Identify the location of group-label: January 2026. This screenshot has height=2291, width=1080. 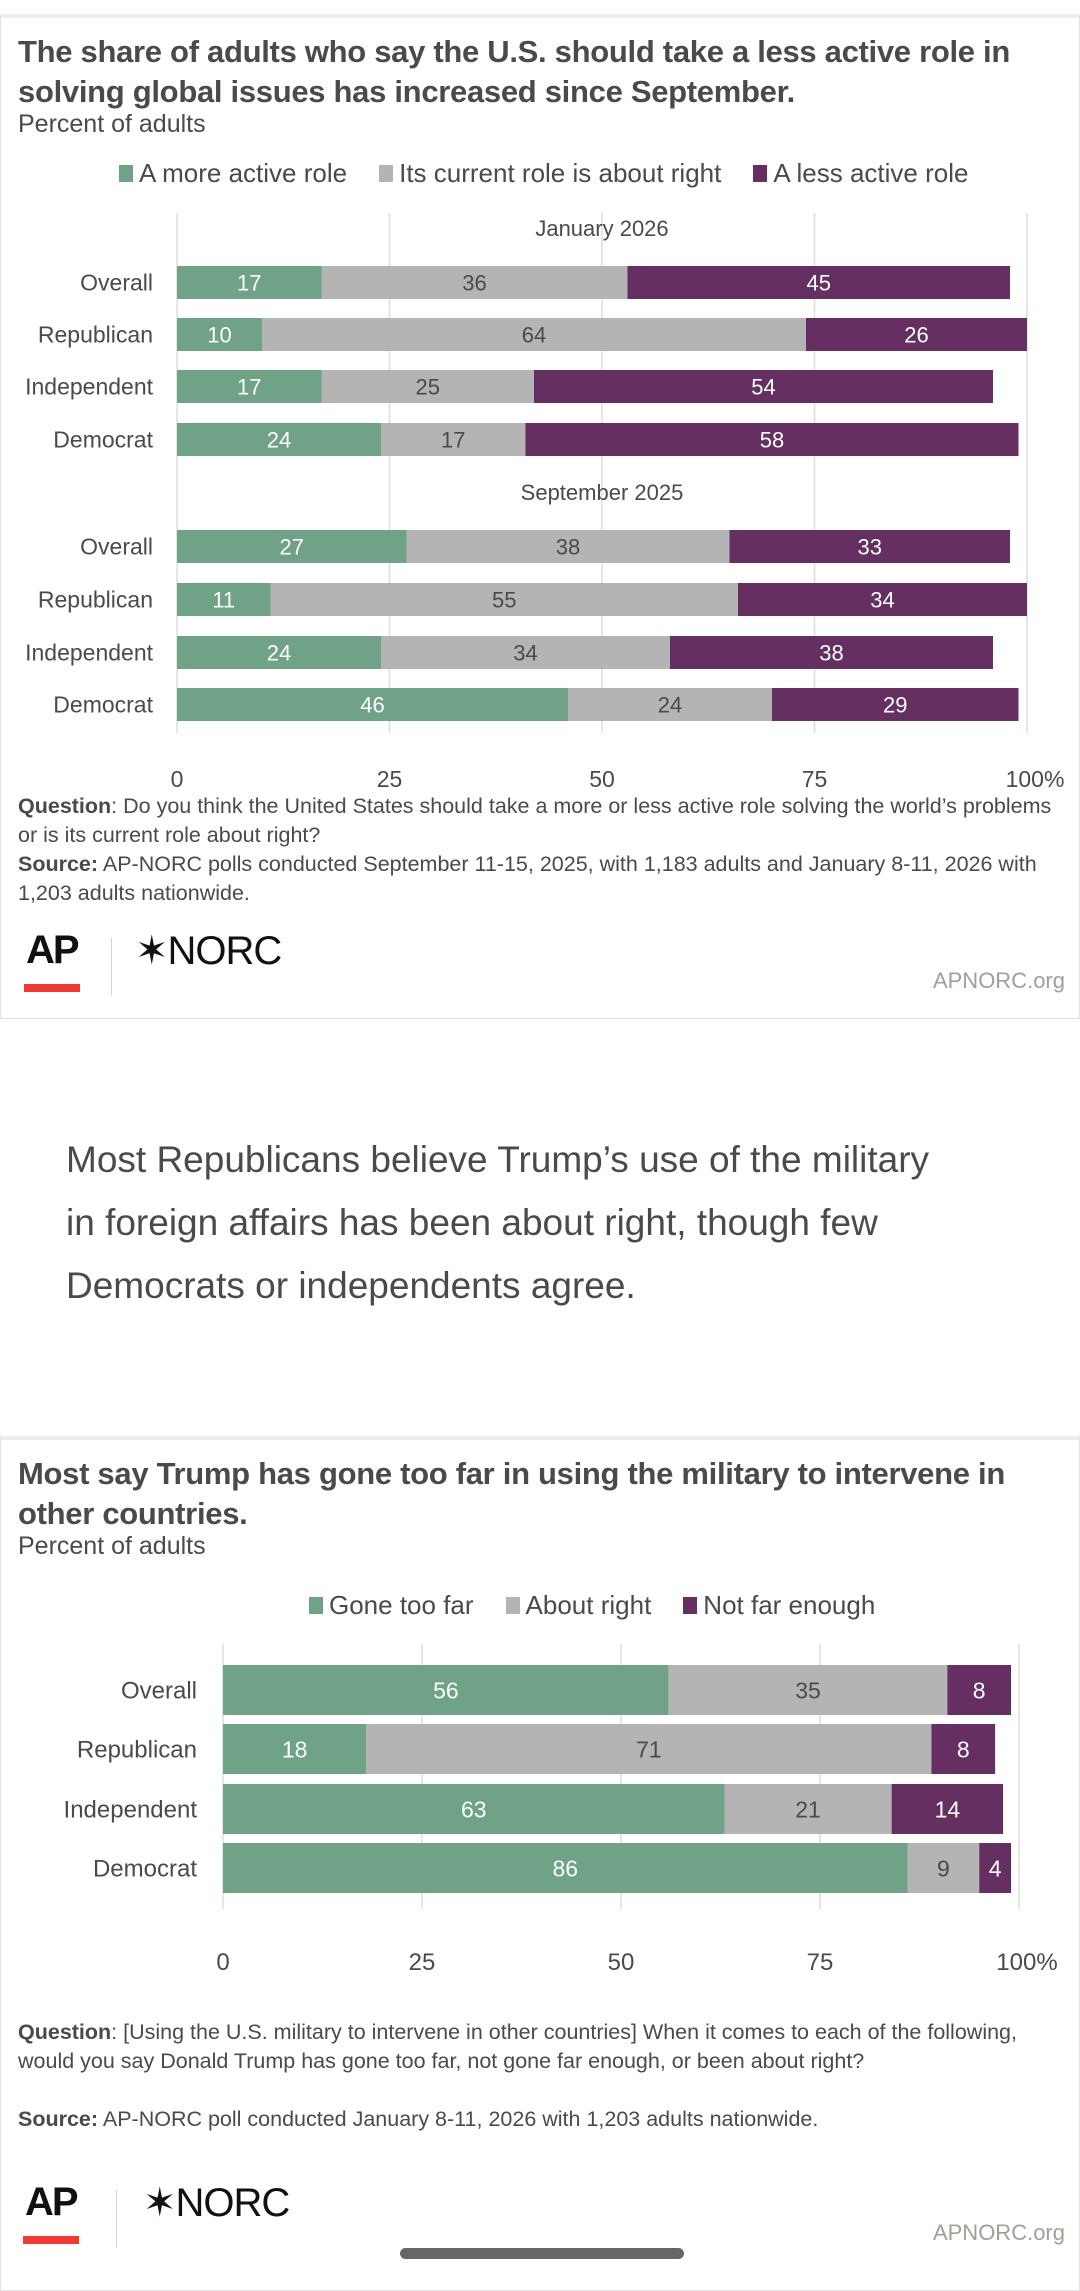
(601, 228).